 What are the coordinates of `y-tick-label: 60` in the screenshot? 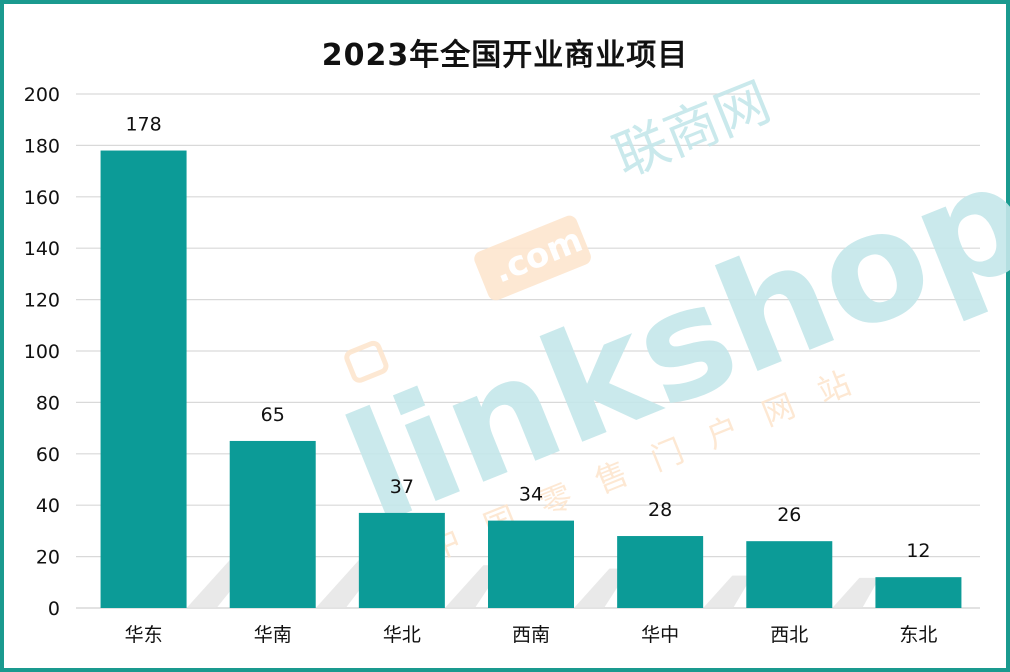 It's located at (48, 455).